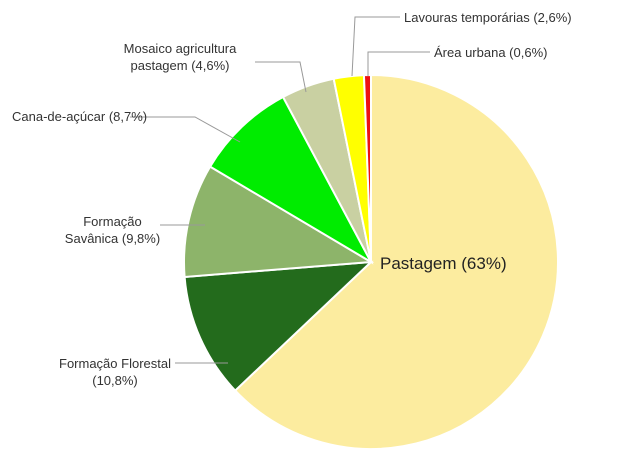  What do you see at coordinates (112, 230) in the screenshot?
I see `slice-label: Formação Savânica (9,8%)` at bounding box center [112, 230].